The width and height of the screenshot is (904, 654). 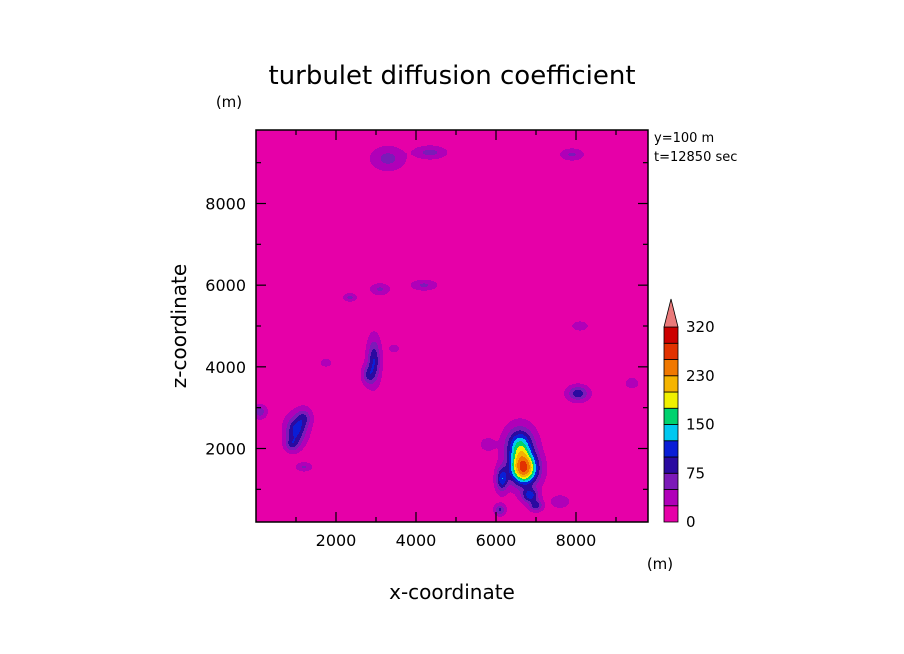 What do you see at coordinates (695, 473) in the screenshot?
I see `colorbar-label: 75` at bounding box center [695, 473].